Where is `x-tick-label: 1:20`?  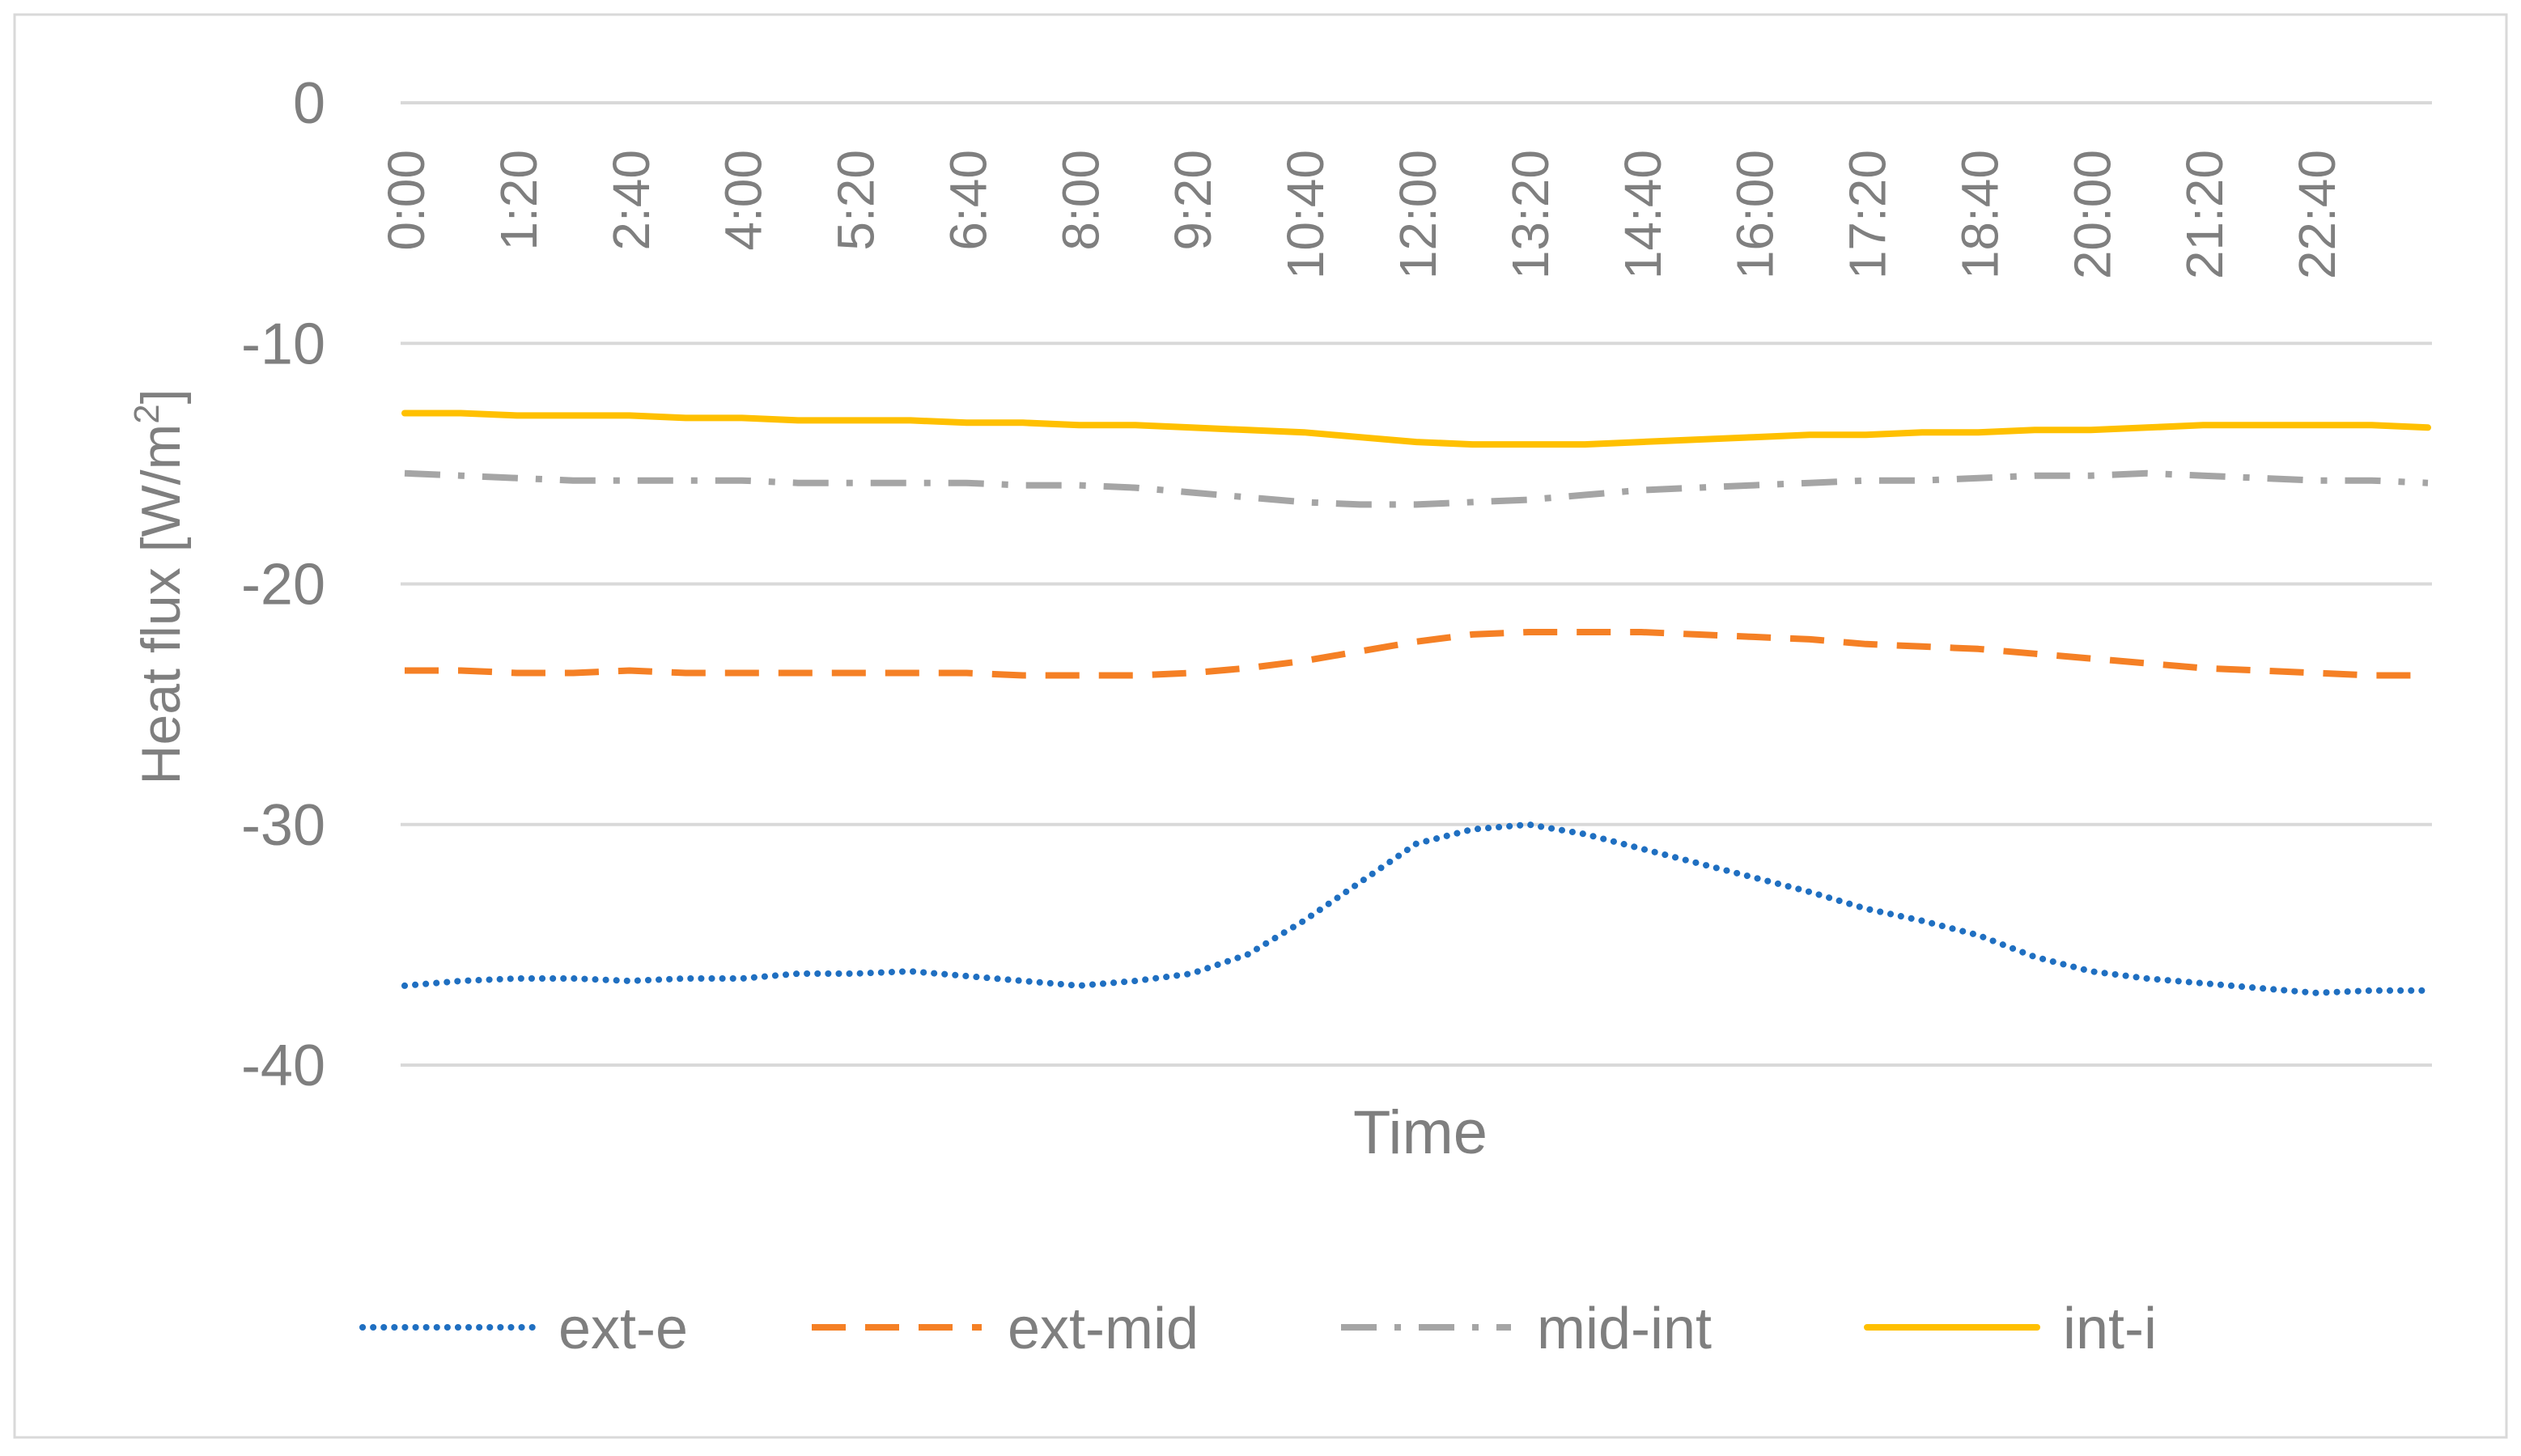
x-tick-label: 1:20 is located at coordinates (519, 201).